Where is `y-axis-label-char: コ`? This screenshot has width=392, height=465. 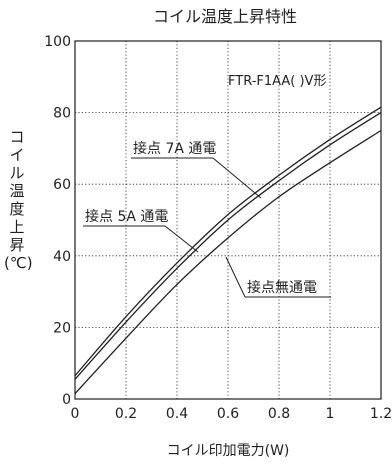 y-axis-label-char: コ is located at coordinates (17, 137).